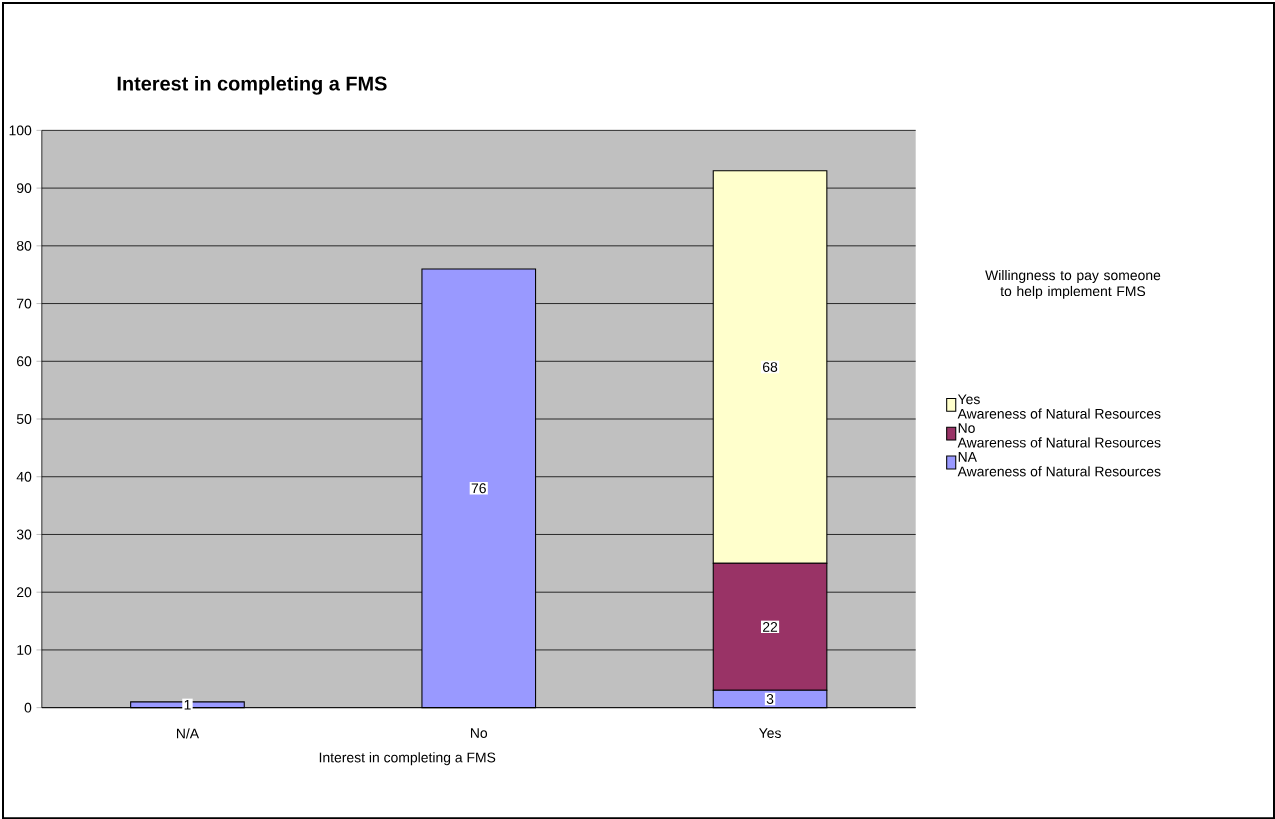  Describe the element at coordinates (770, 367) in the screenshot. I see `data-label: 68` at that location.